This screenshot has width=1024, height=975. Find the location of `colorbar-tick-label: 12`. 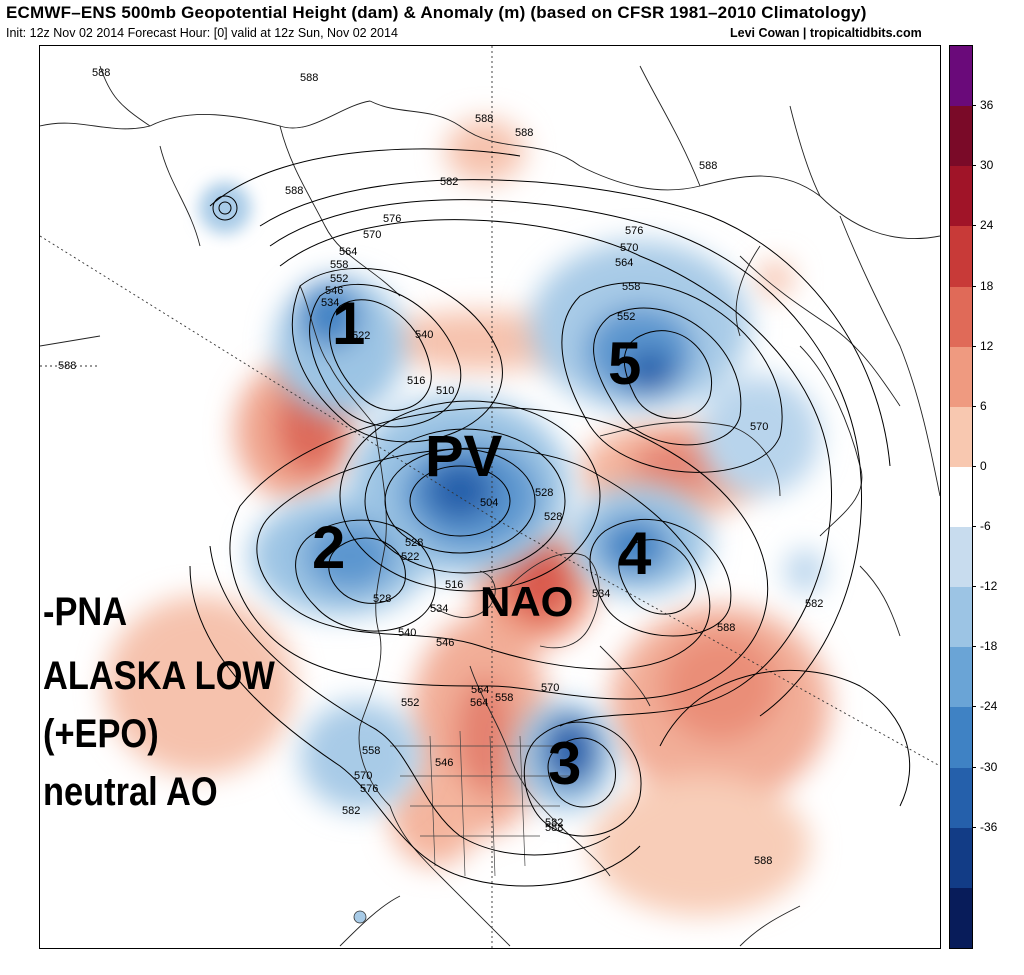

colorbar-tick-label: 12 is located at coordinates (987, 345).